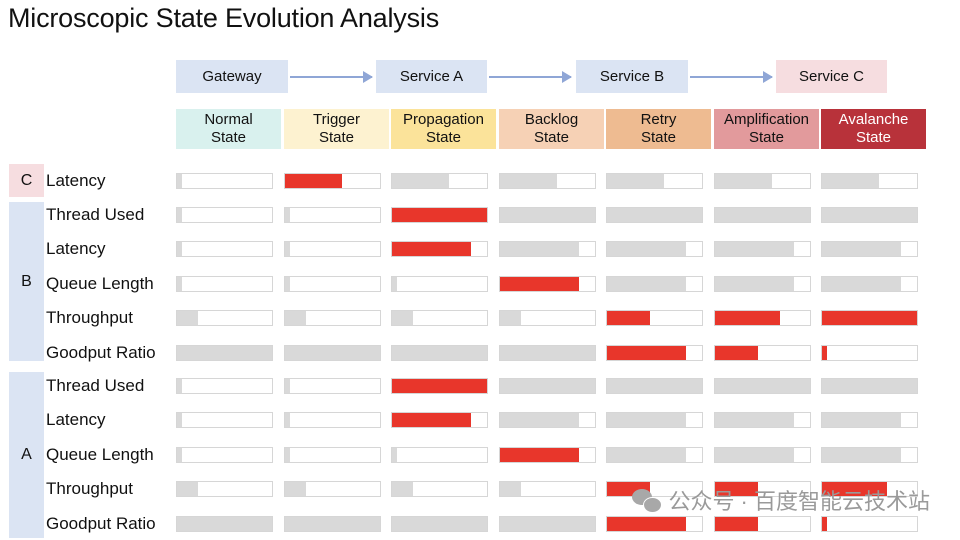 The width and height of the screenshot is (960, 540). I want to click on service-gateway: Gateway, so click(232, 76).